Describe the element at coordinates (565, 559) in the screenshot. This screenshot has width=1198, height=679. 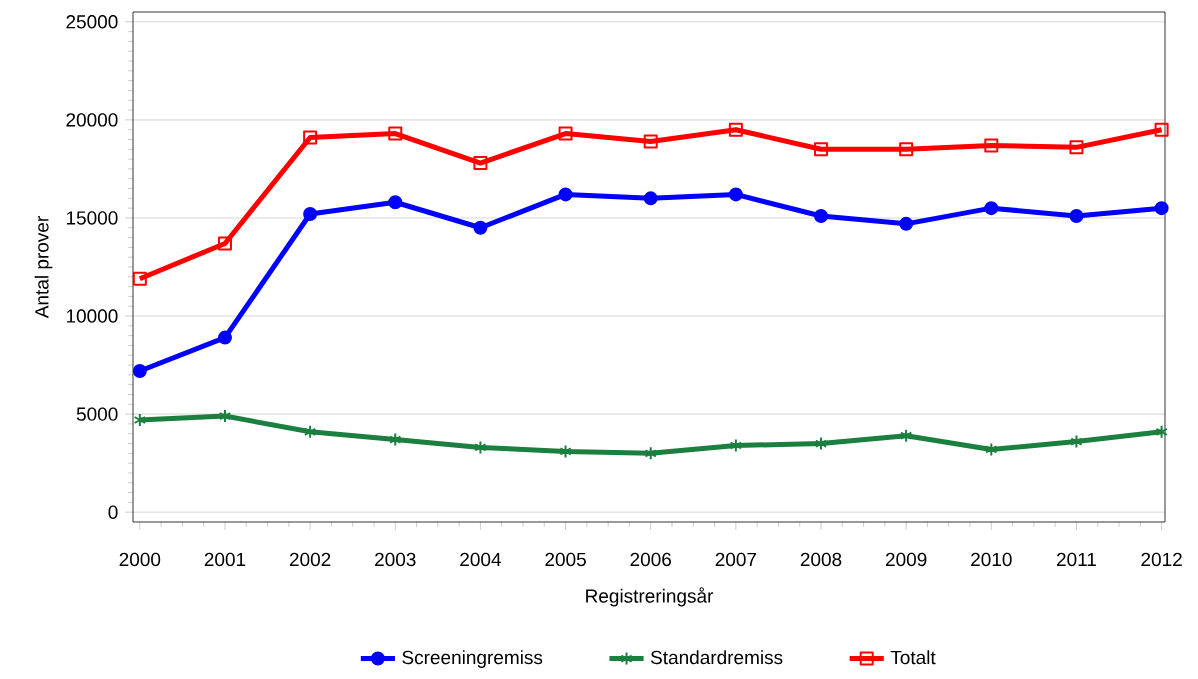
I see `x-tick-label: 2005` at that location.